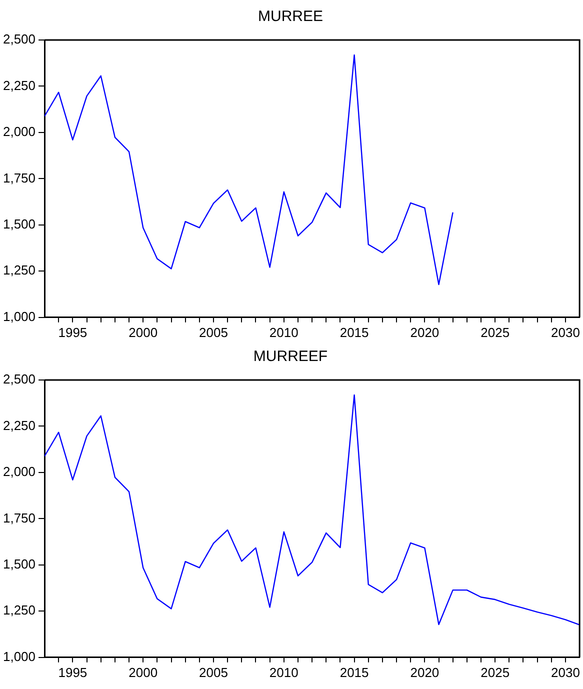 The height and width of the screenshot is (689, 583). What do you see at coordinates (290, 357) in the screenshot?
I see `chart-title: MURREEF` at bounding box center [290, 357].